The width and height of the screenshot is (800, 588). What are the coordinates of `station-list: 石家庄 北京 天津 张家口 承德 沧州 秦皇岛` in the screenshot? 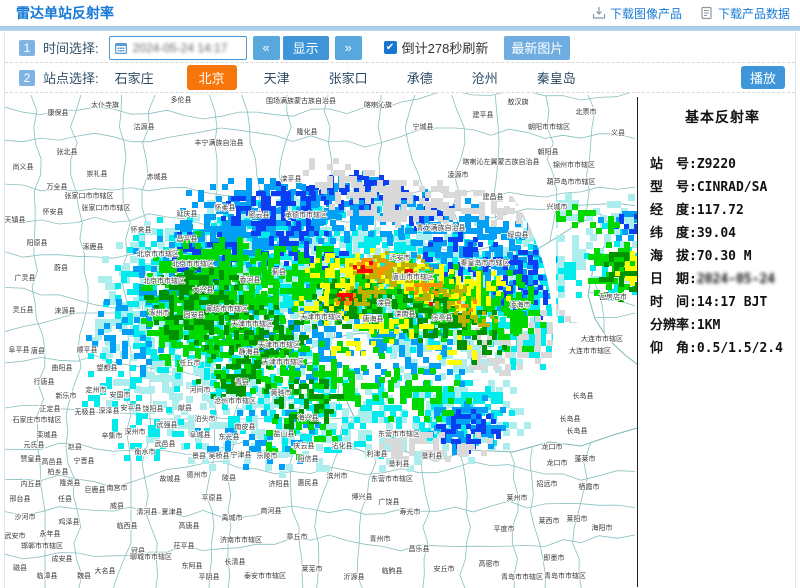 It's located at (359, 77).